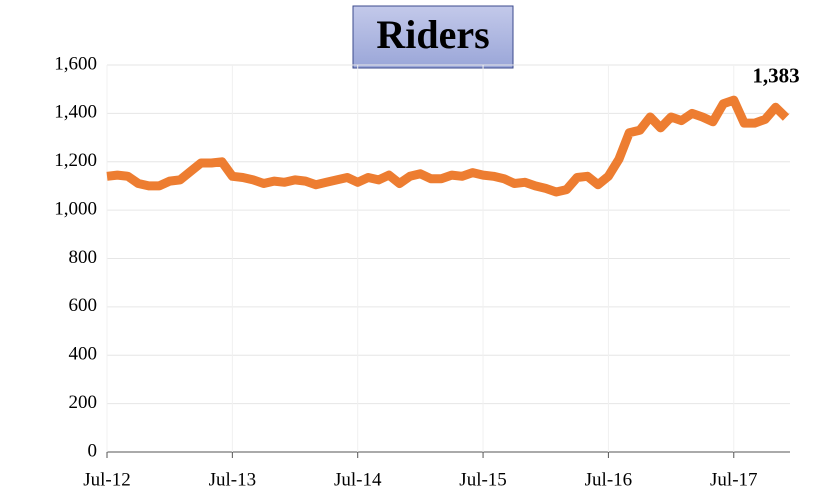 This screenshot has width=815, height=501. I want to click on x-tick-label: Jul-16, so click(609, 479).